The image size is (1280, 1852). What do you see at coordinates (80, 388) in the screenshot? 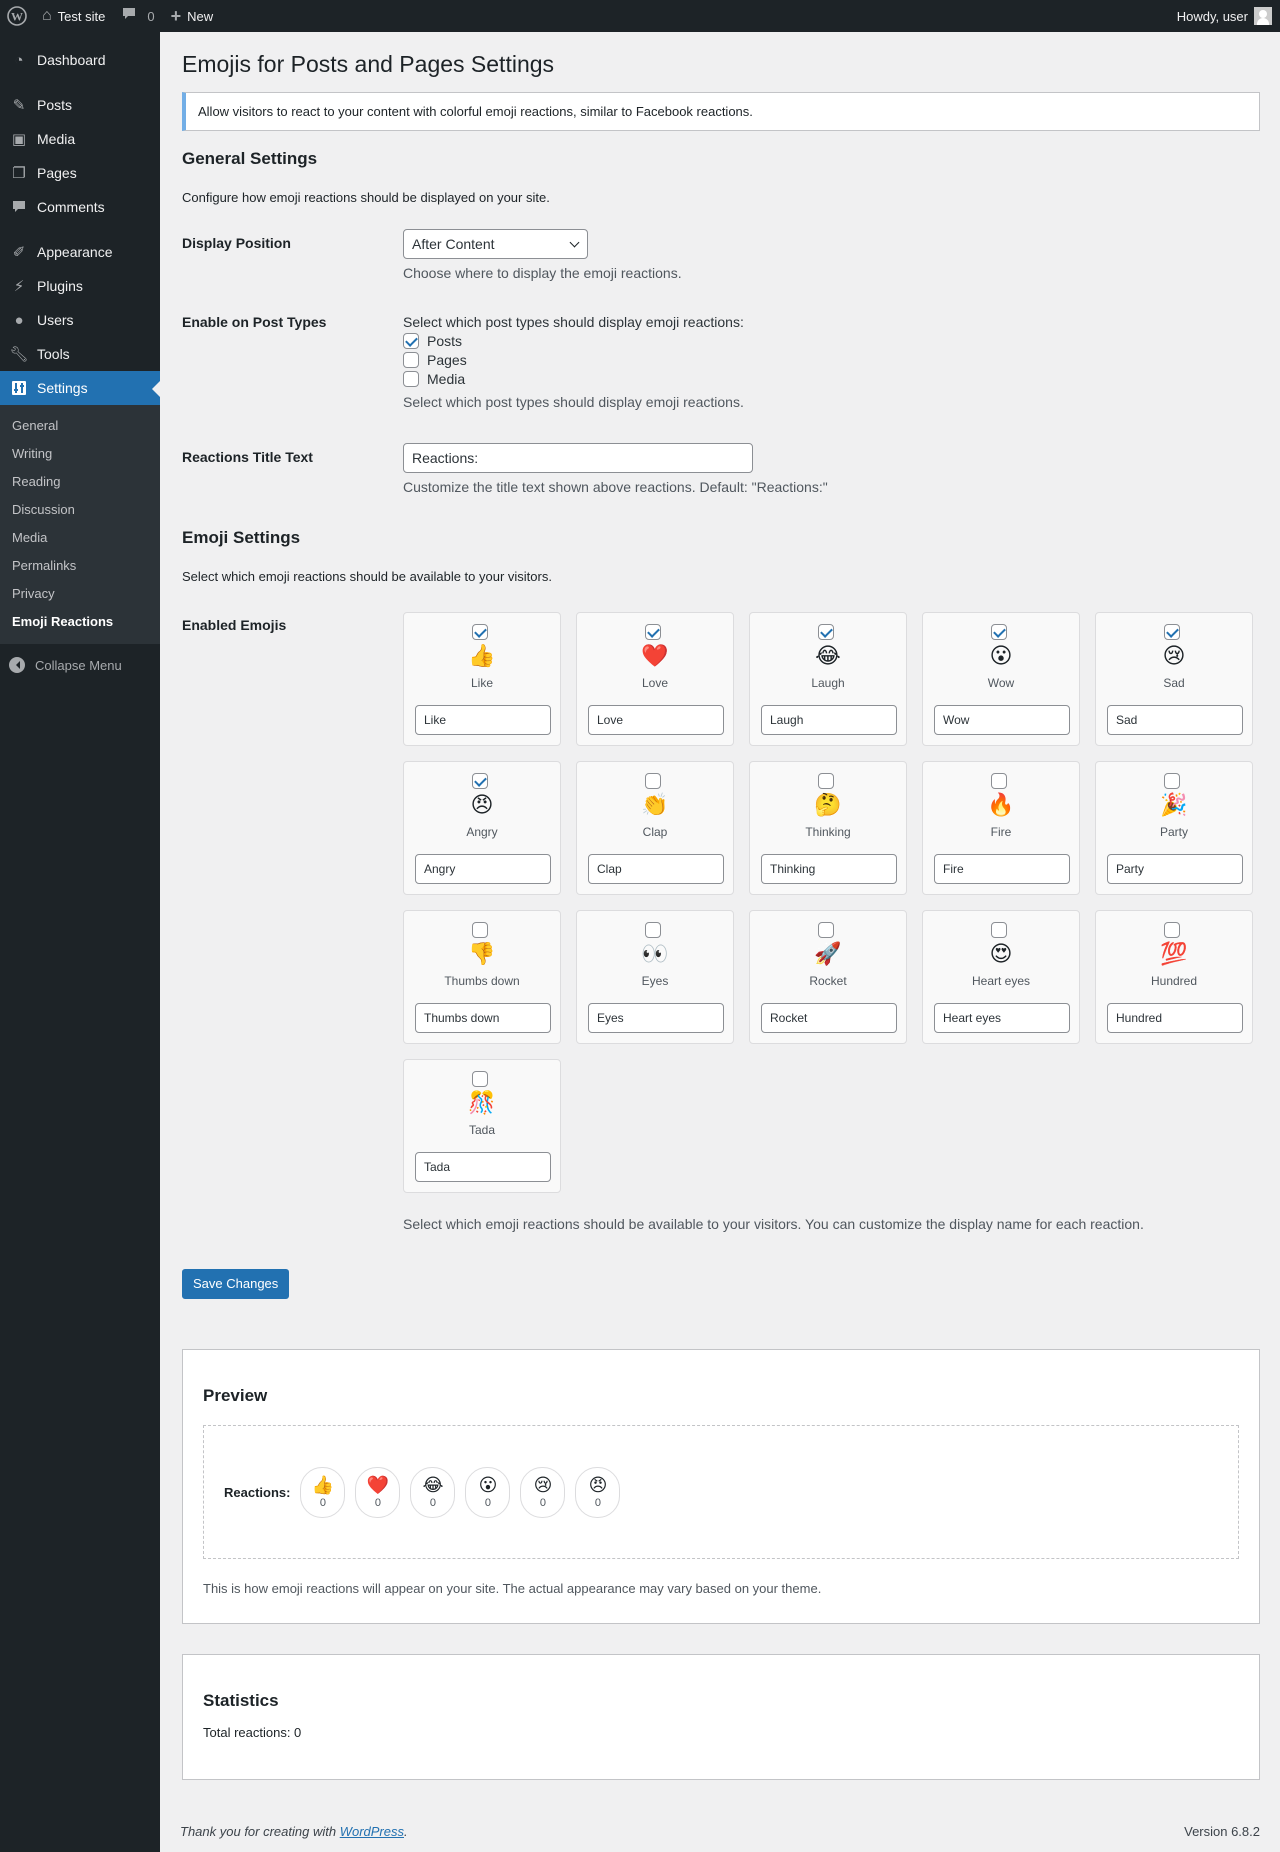
I see `sidebar-item-settings: Settings` at bounding box center [80, 388].